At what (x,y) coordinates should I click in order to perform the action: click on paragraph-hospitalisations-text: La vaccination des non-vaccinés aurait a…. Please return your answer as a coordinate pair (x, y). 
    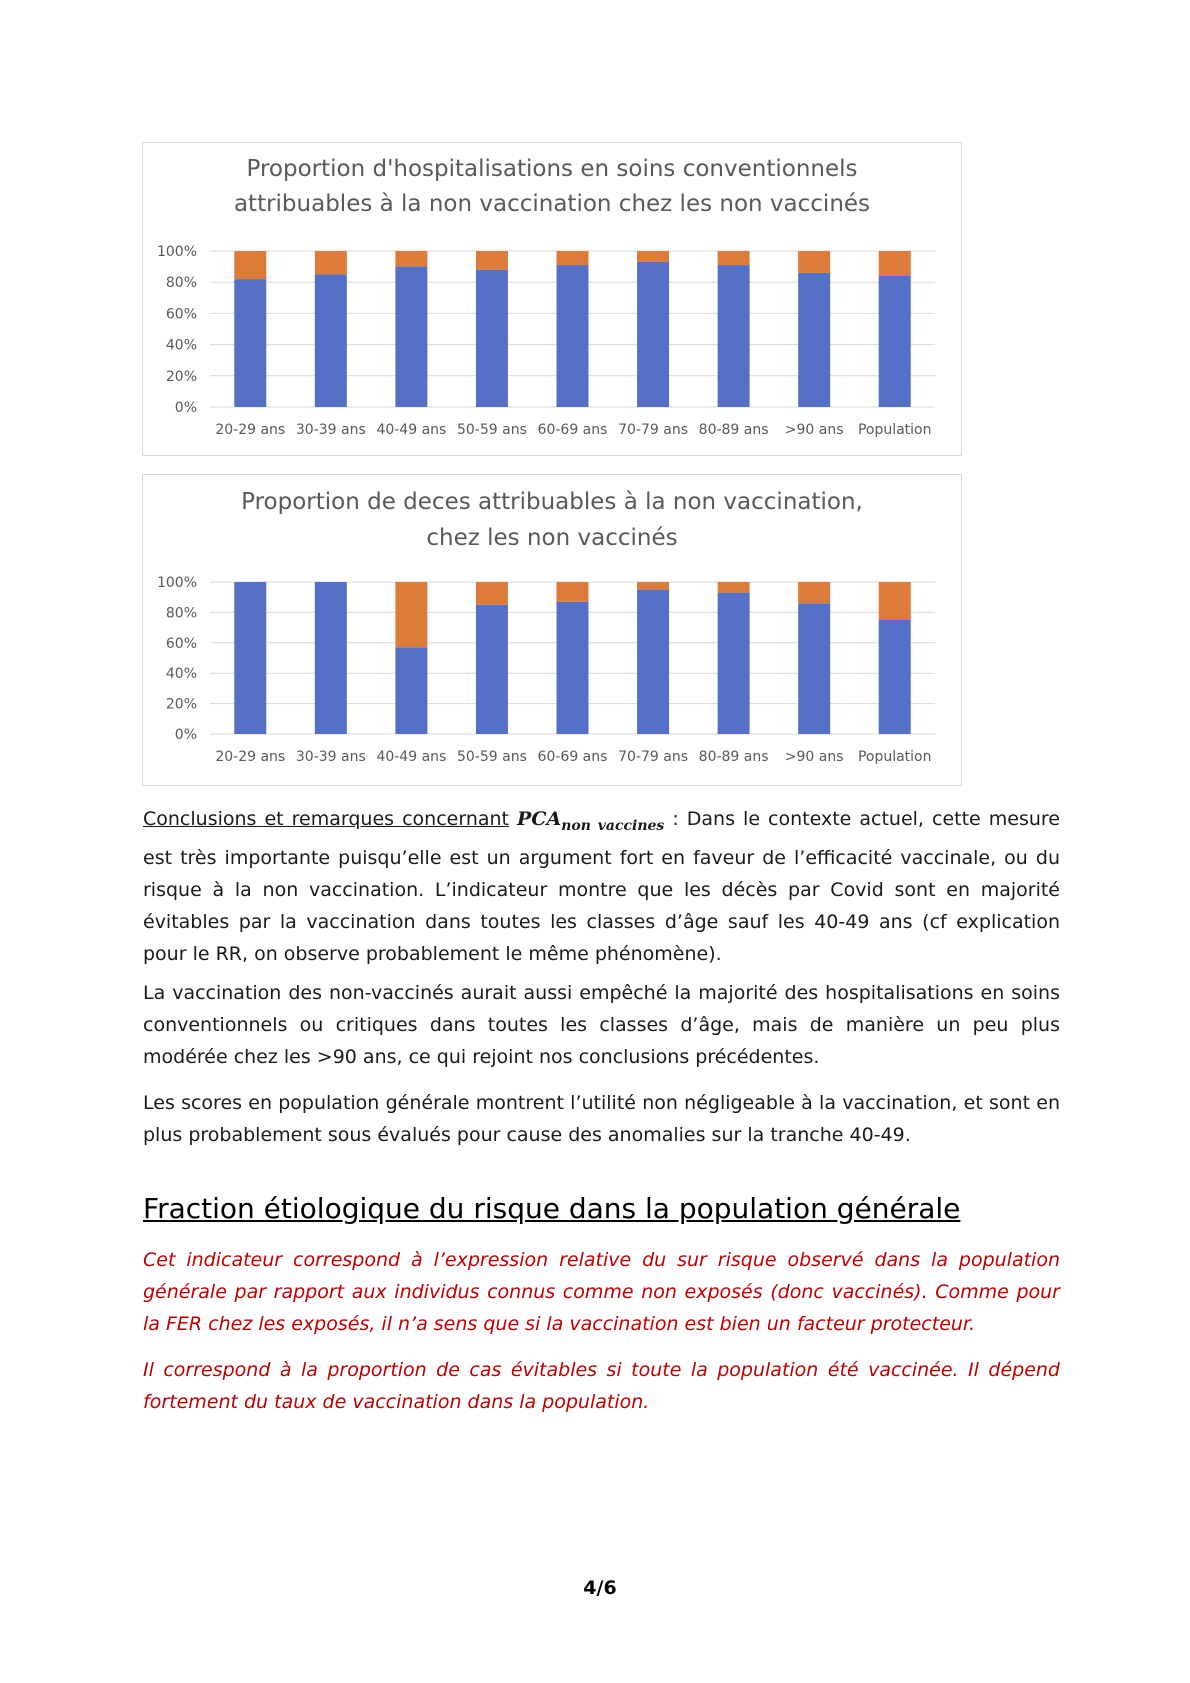
    Looking at the image, I should click on (601, 1025).